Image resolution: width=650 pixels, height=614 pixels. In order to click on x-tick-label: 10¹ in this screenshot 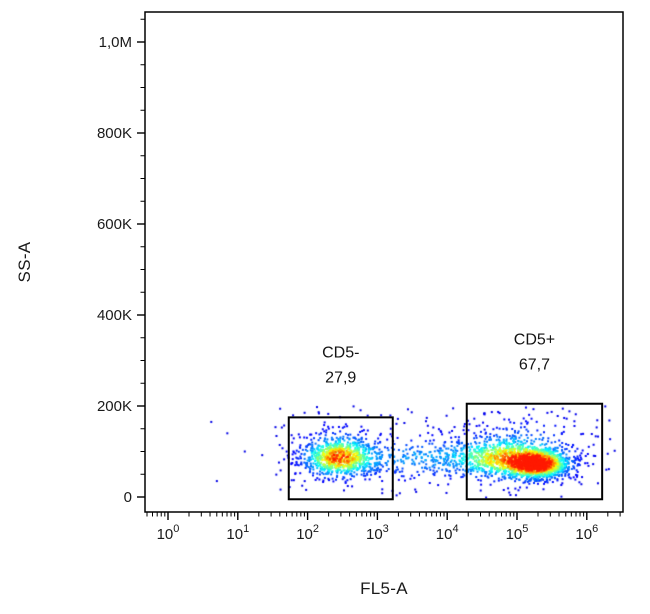, I will do `click(237, 533)`.